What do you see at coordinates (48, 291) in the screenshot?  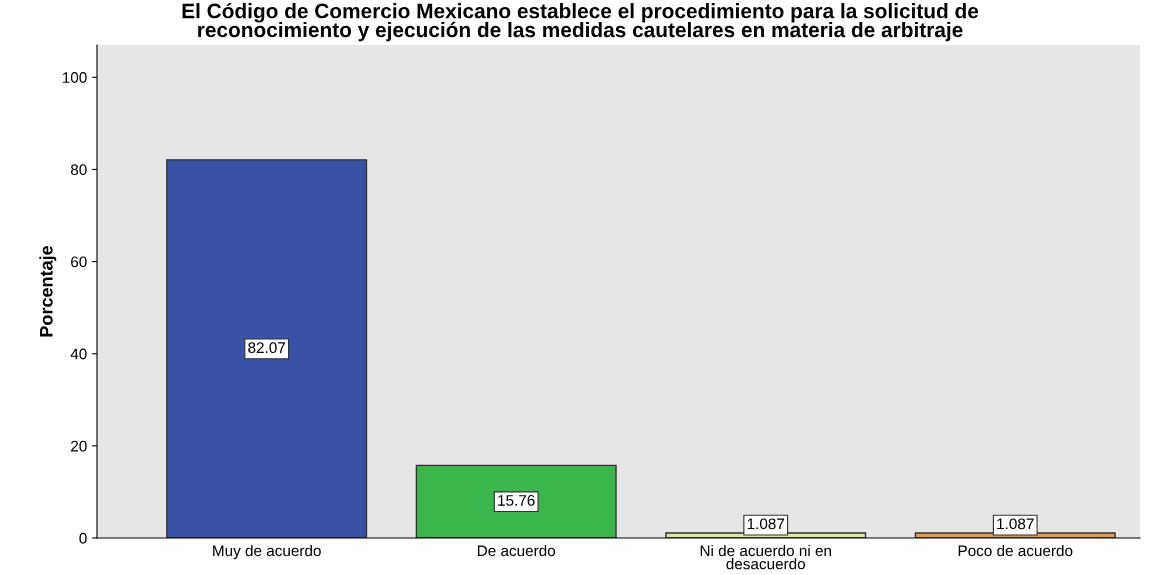 I see `y-axis-title: Porcentaje` at bounding box center [48, 291].